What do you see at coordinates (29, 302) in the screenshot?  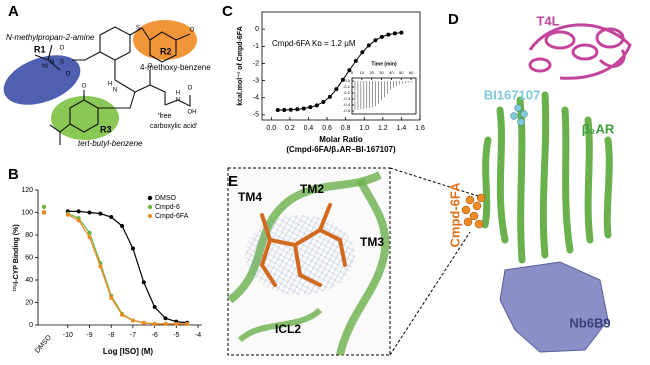 I see `y-tick-label: 20` at bounding box center [29, 302].